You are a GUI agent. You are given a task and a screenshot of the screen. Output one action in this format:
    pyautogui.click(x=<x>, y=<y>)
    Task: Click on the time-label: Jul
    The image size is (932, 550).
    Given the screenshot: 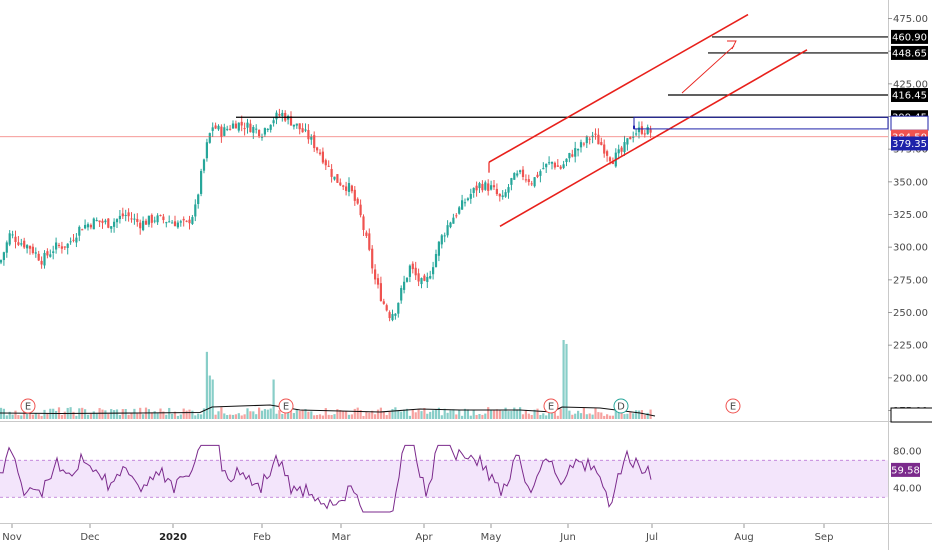 What is the action you would take?
    pyautogui.click(x=651, y=537)
    